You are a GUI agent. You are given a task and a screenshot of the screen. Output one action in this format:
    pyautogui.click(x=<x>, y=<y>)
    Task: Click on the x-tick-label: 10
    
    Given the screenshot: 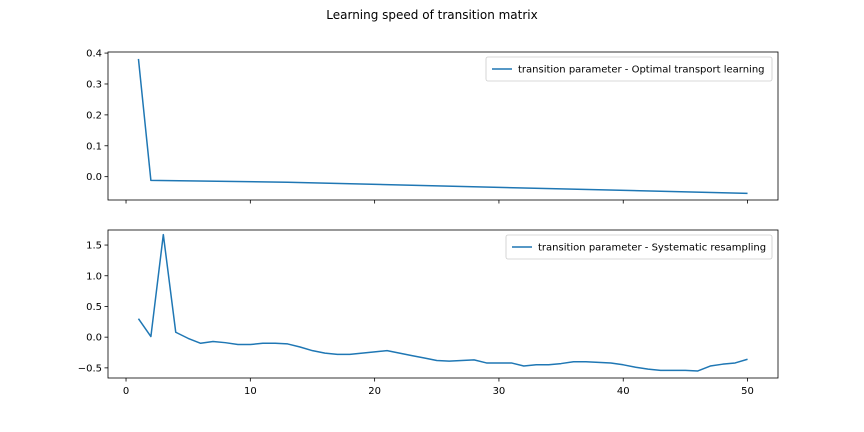 What is the action you would take?
    pyautogui.click(x=250, y=391)
    